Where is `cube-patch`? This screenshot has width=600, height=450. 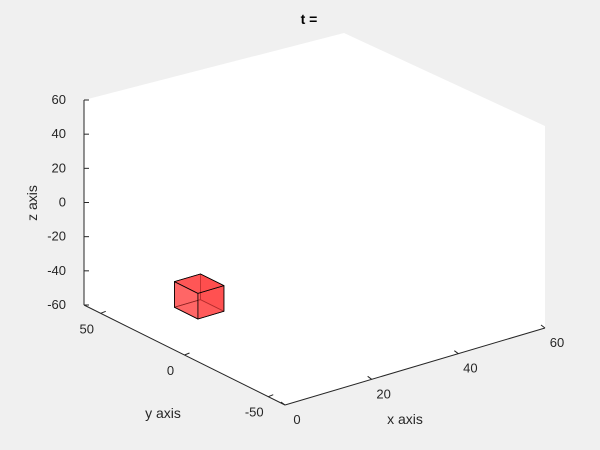 cube-patch is located at coordinates (199, 296).